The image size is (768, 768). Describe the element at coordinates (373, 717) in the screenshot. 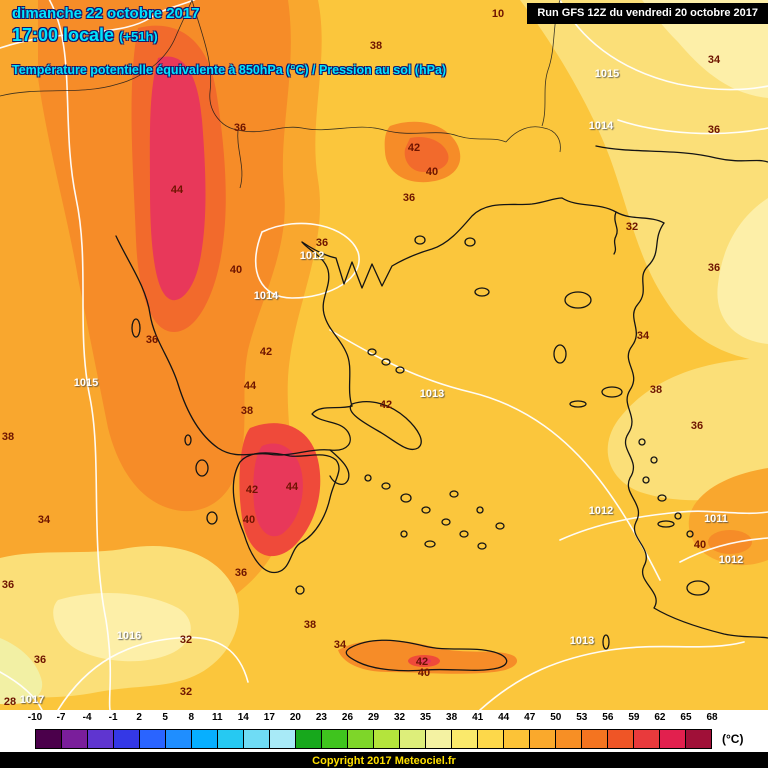

I see `colorbar-tick: 29` at that location.